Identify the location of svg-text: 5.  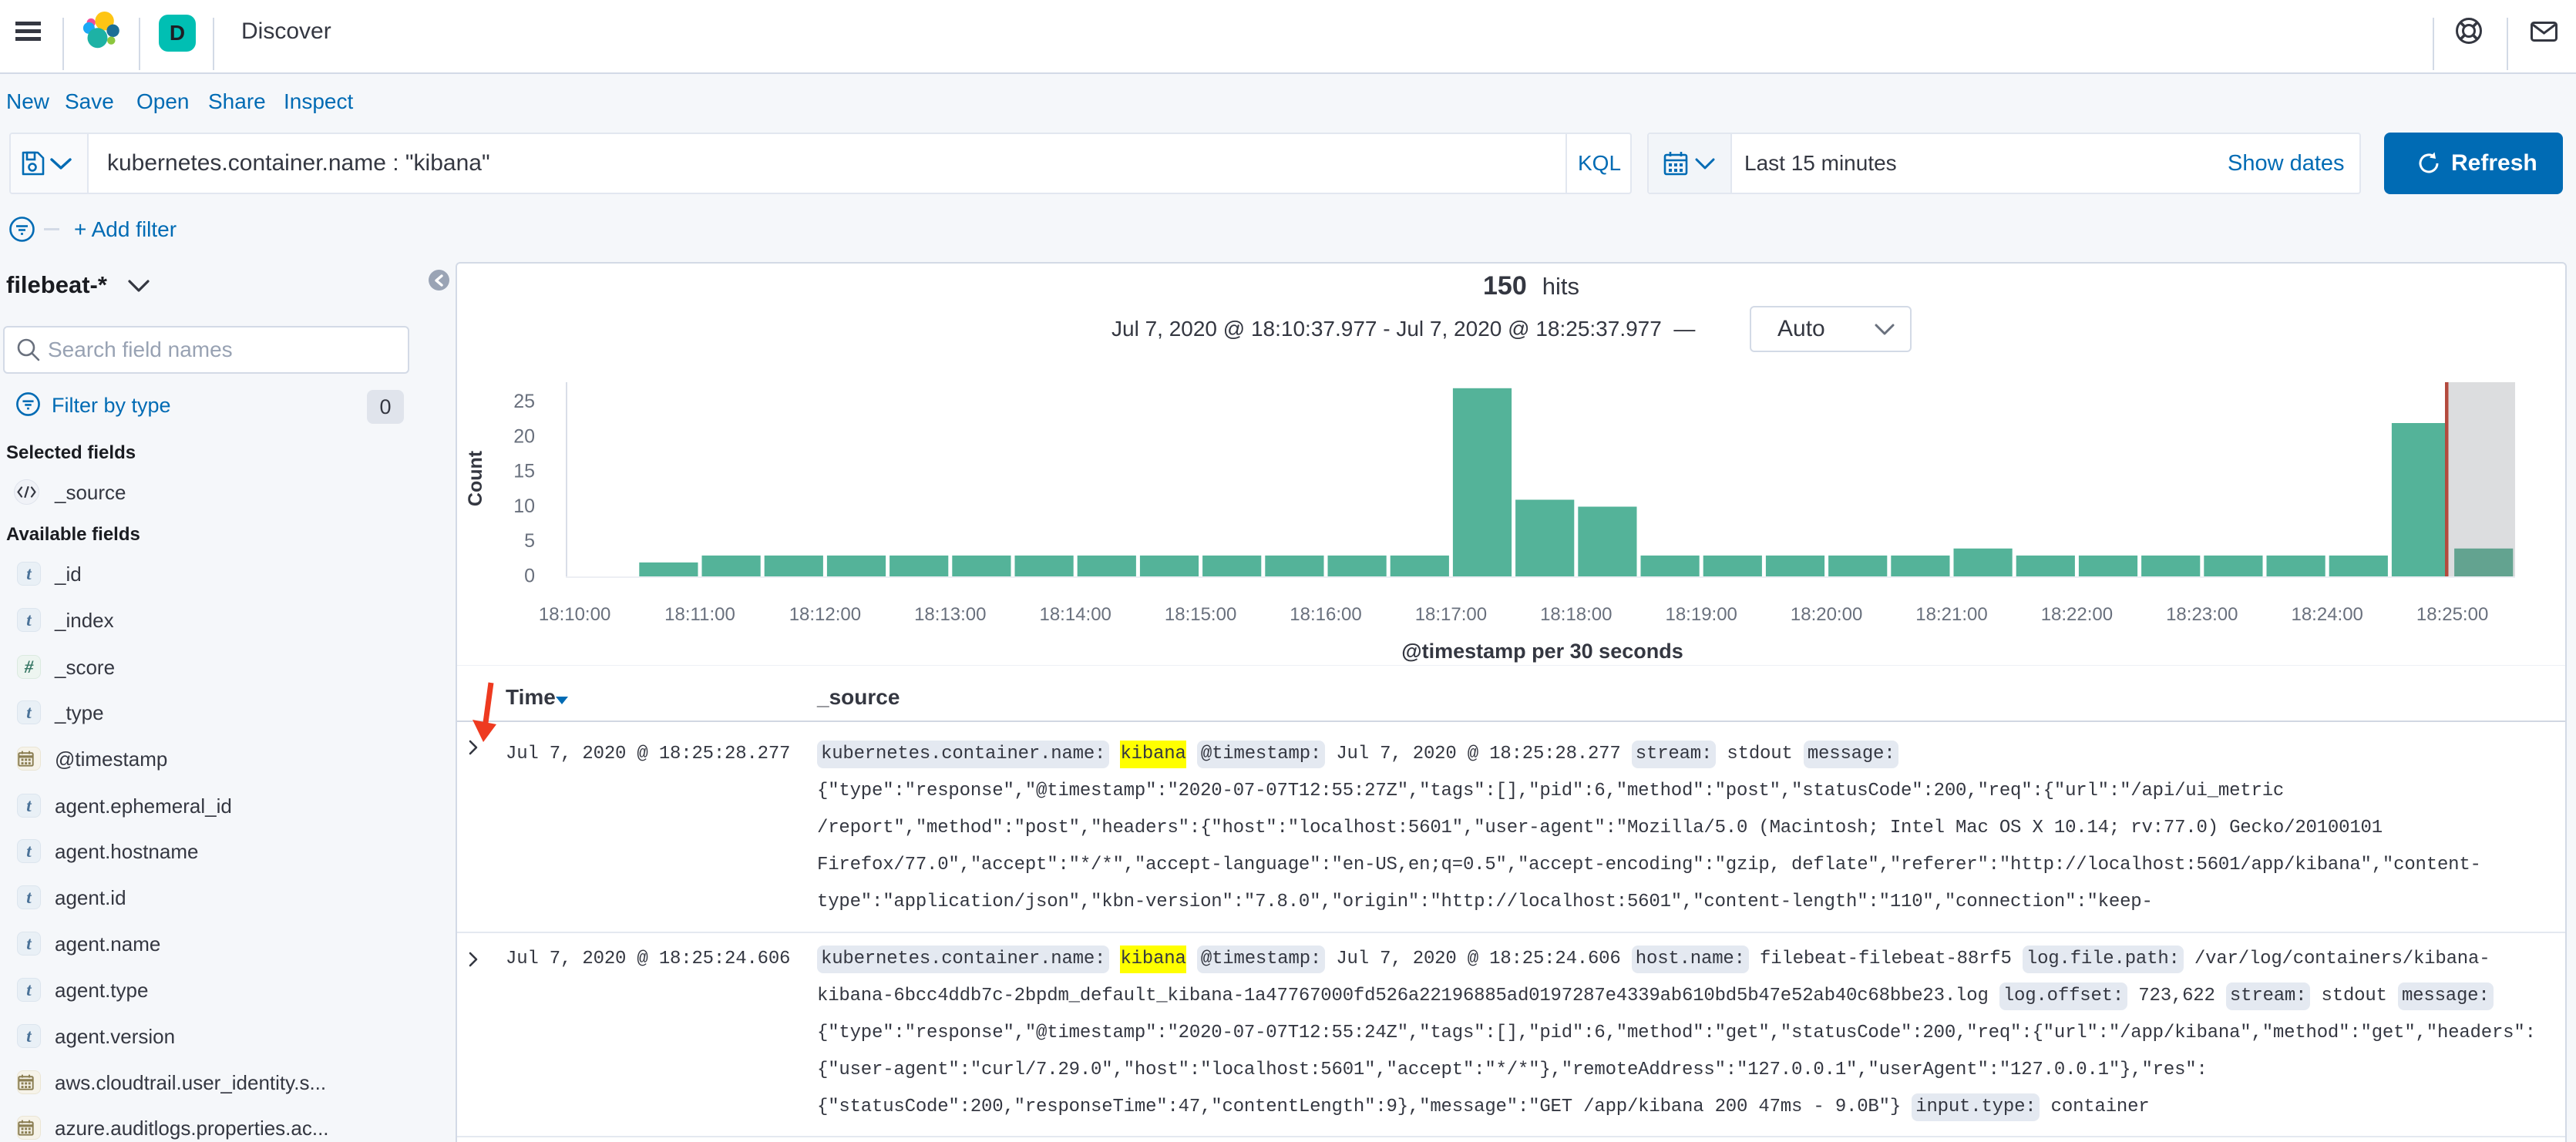
(529, 541).